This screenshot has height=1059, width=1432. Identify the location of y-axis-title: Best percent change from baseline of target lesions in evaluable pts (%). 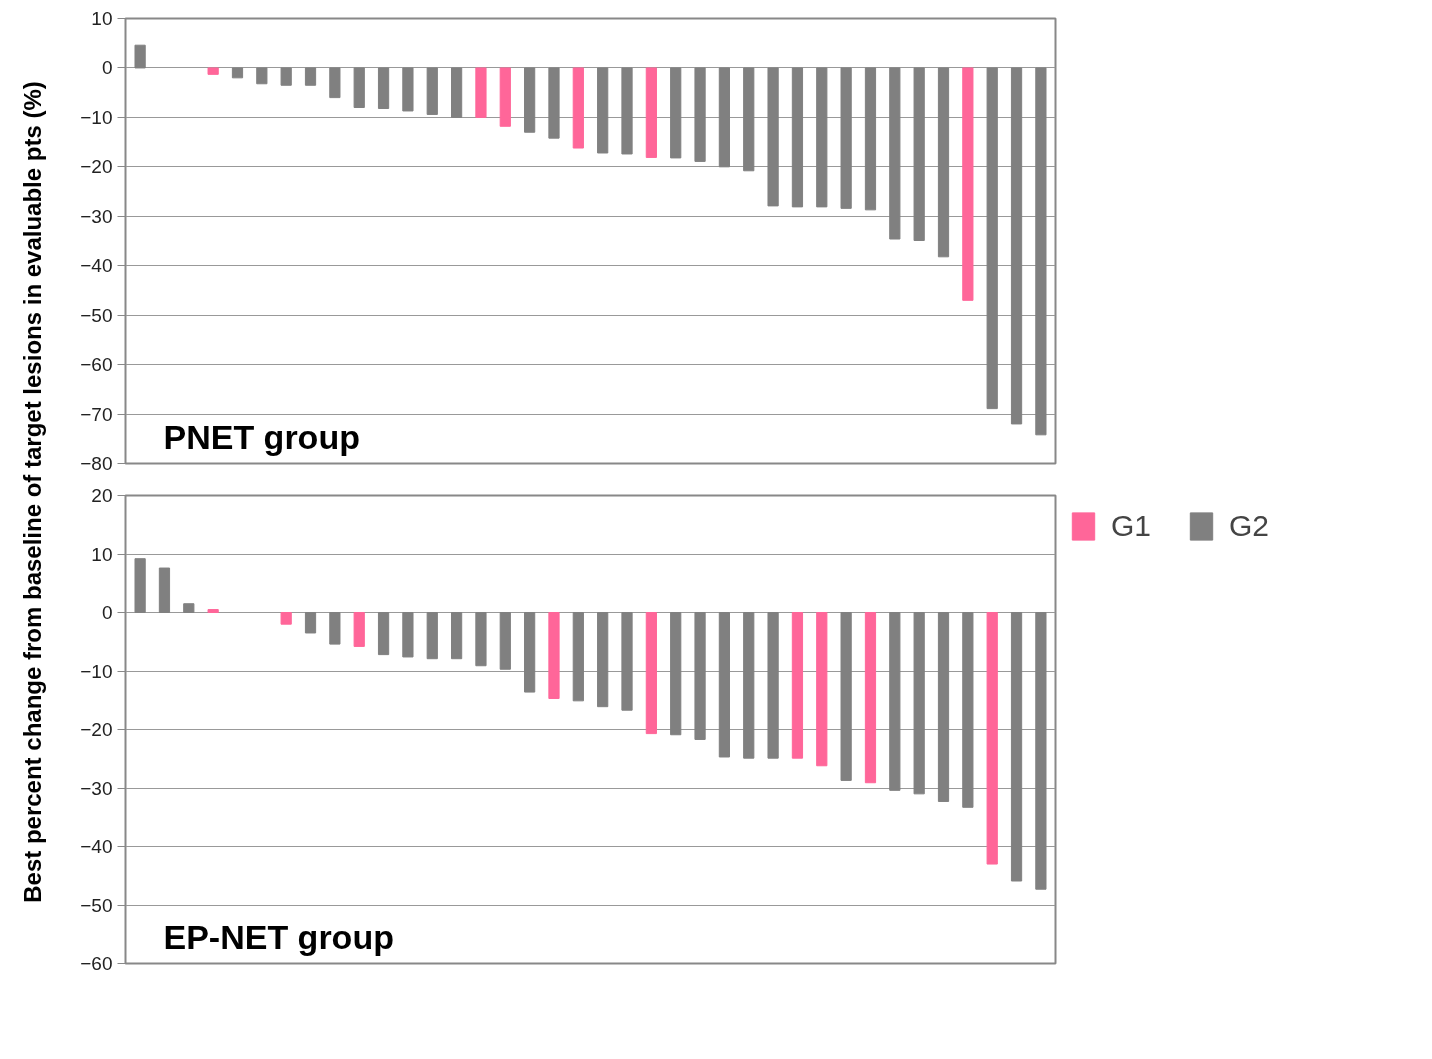
(32, 492).